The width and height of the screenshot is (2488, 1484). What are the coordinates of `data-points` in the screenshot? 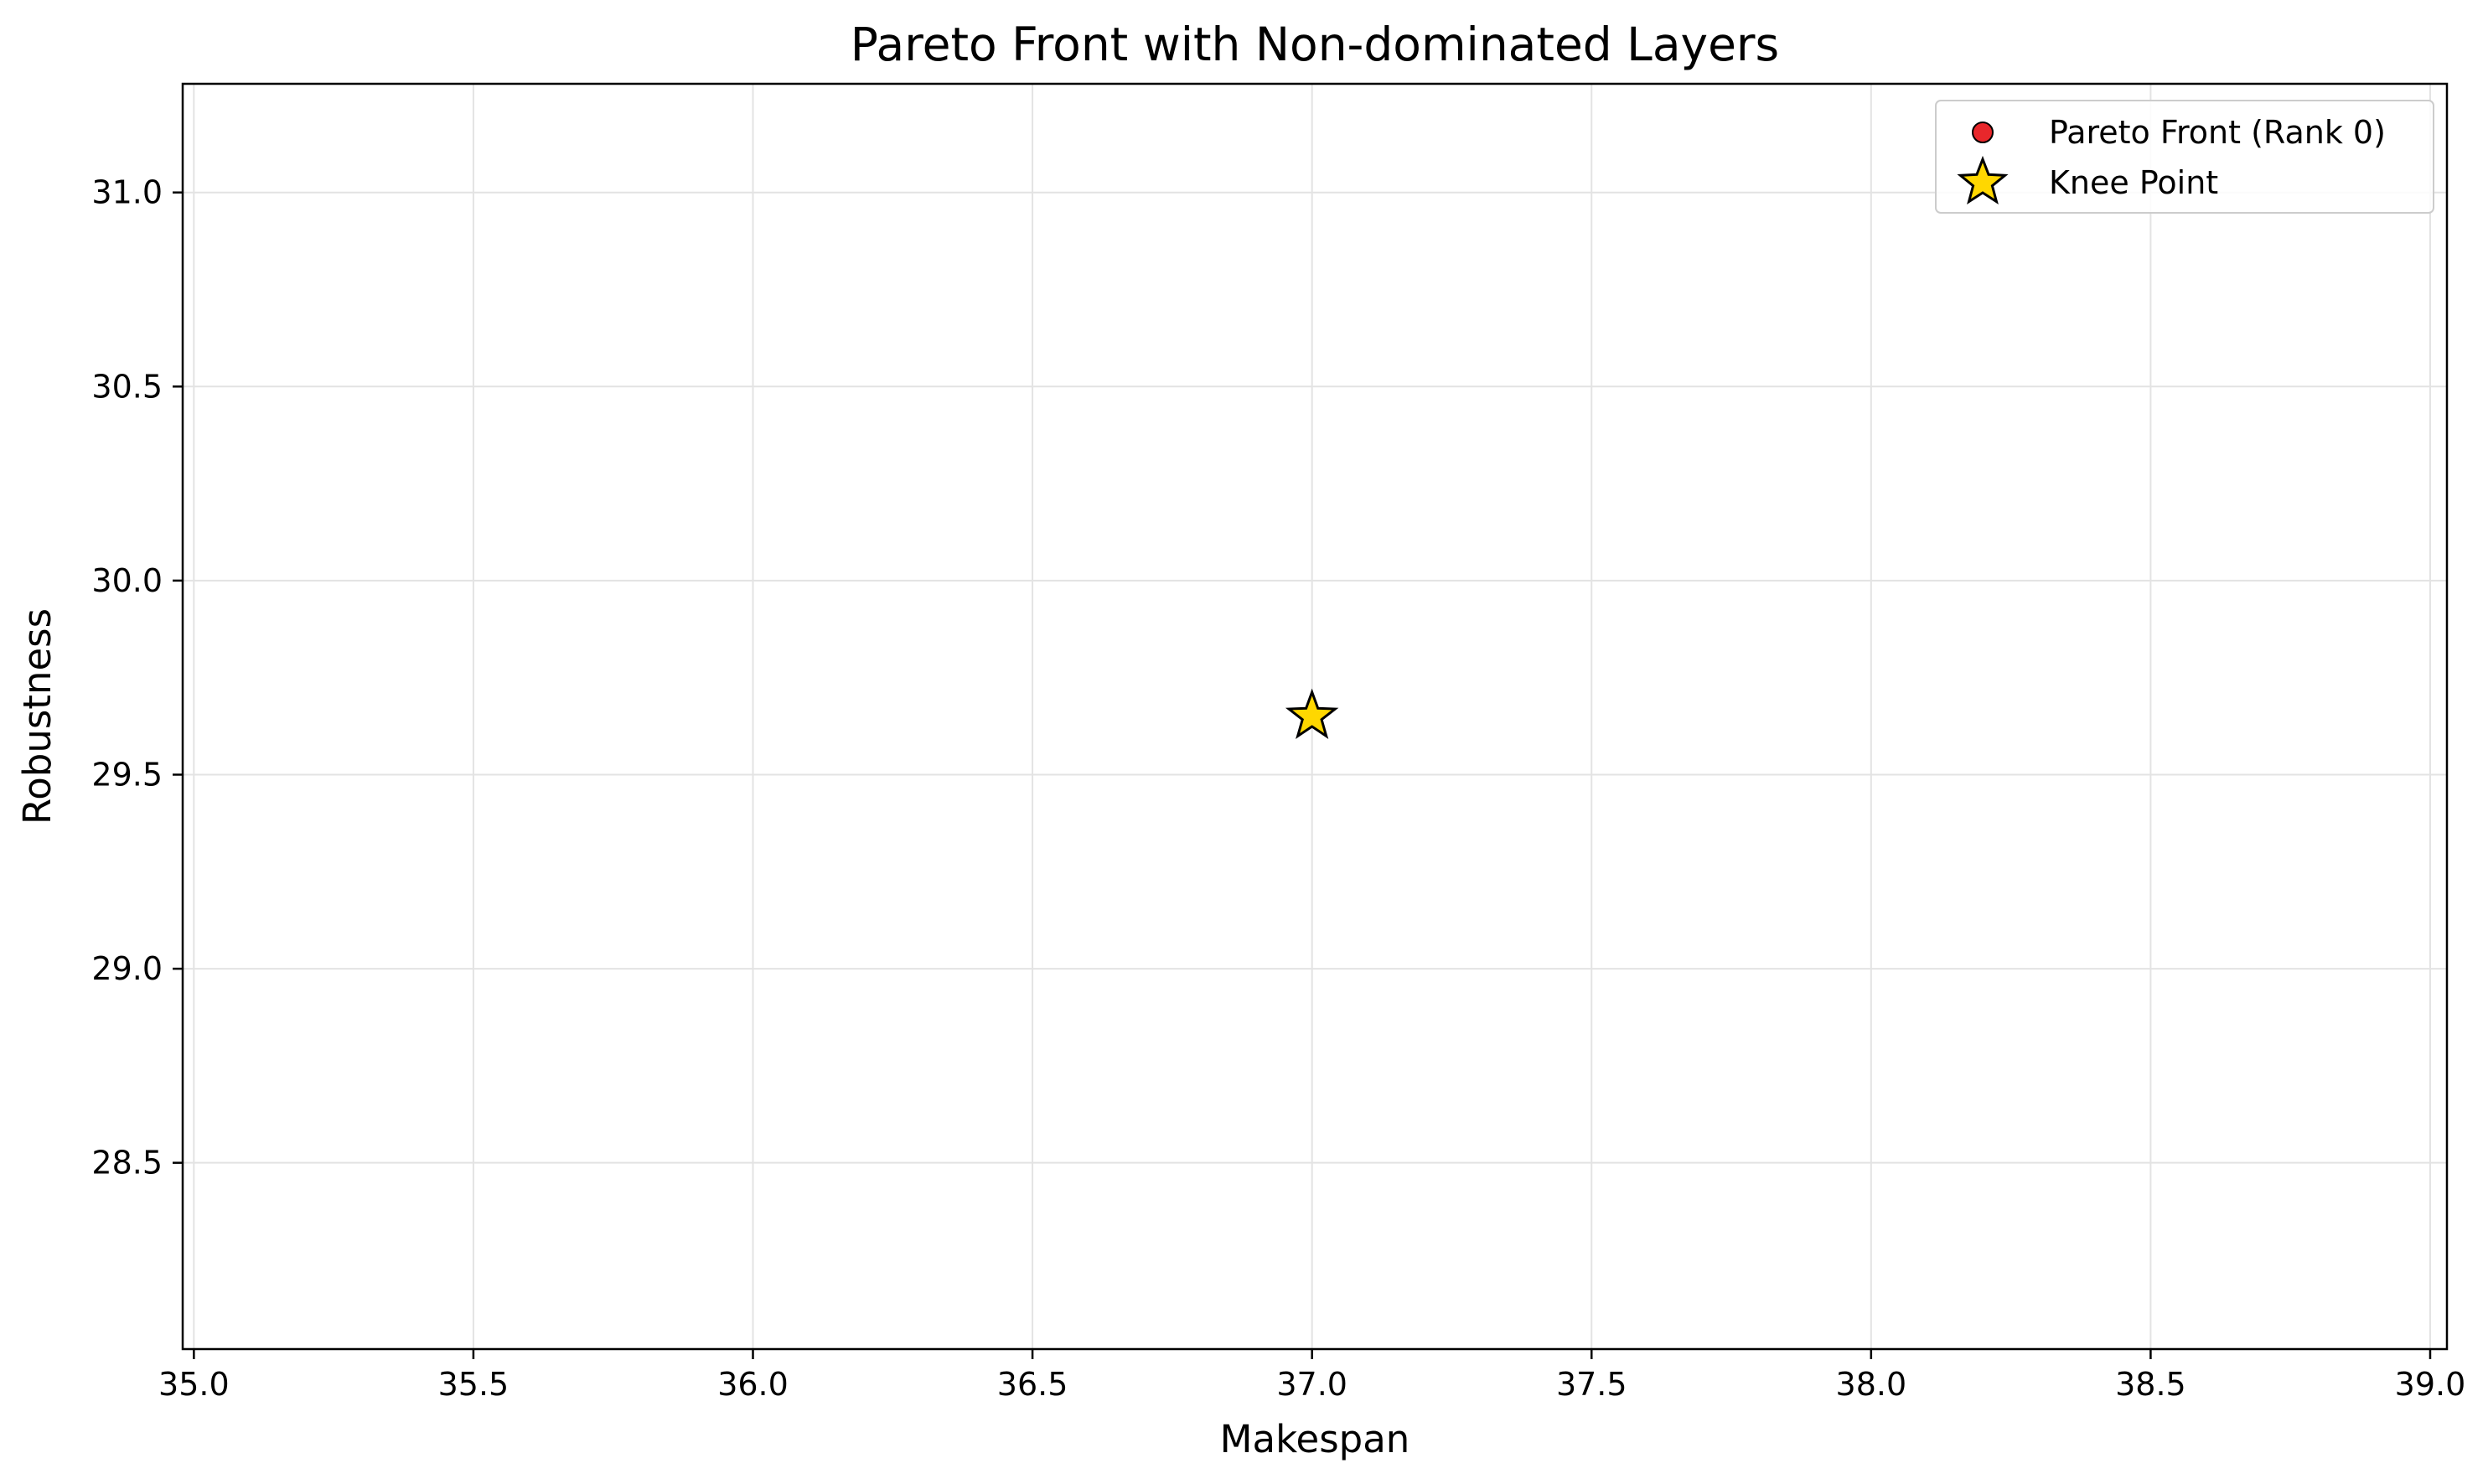 It's located at (1312, 714).